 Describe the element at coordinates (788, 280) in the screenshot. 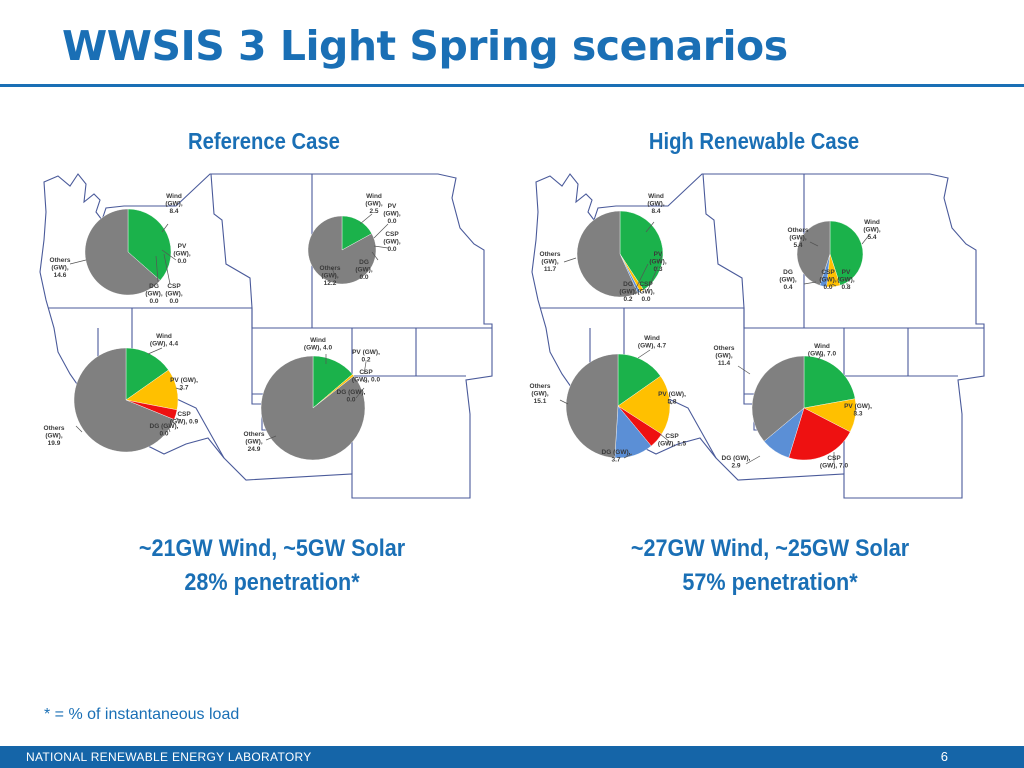

I see `data-label-dg: DG (GW), 0.4` at that location.